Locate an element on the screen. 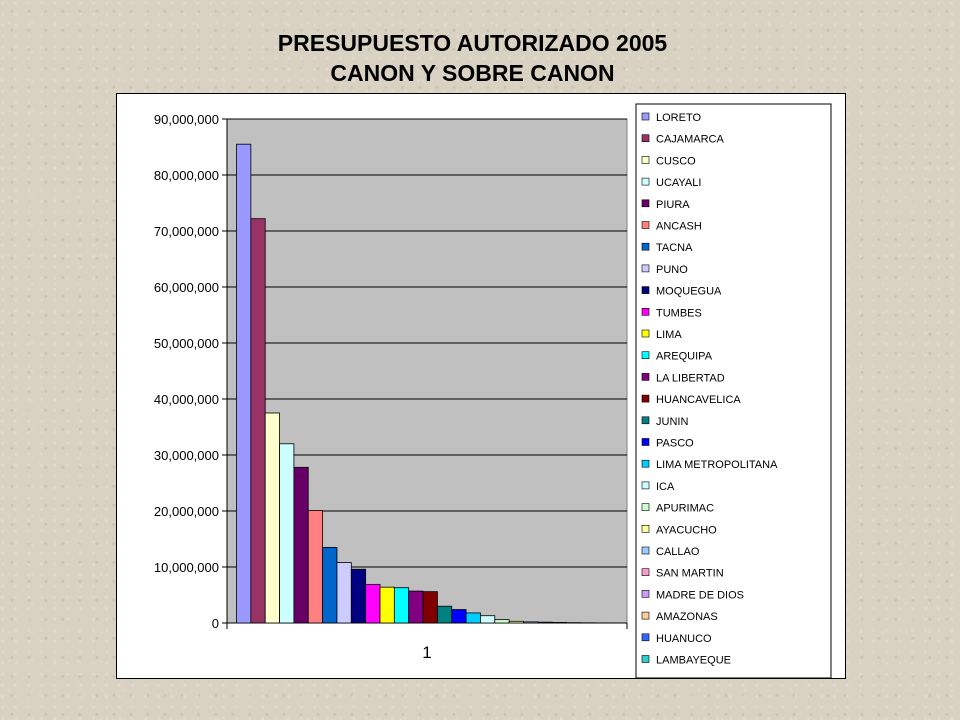  bar-apurimac is located at coordinates (502, 621).